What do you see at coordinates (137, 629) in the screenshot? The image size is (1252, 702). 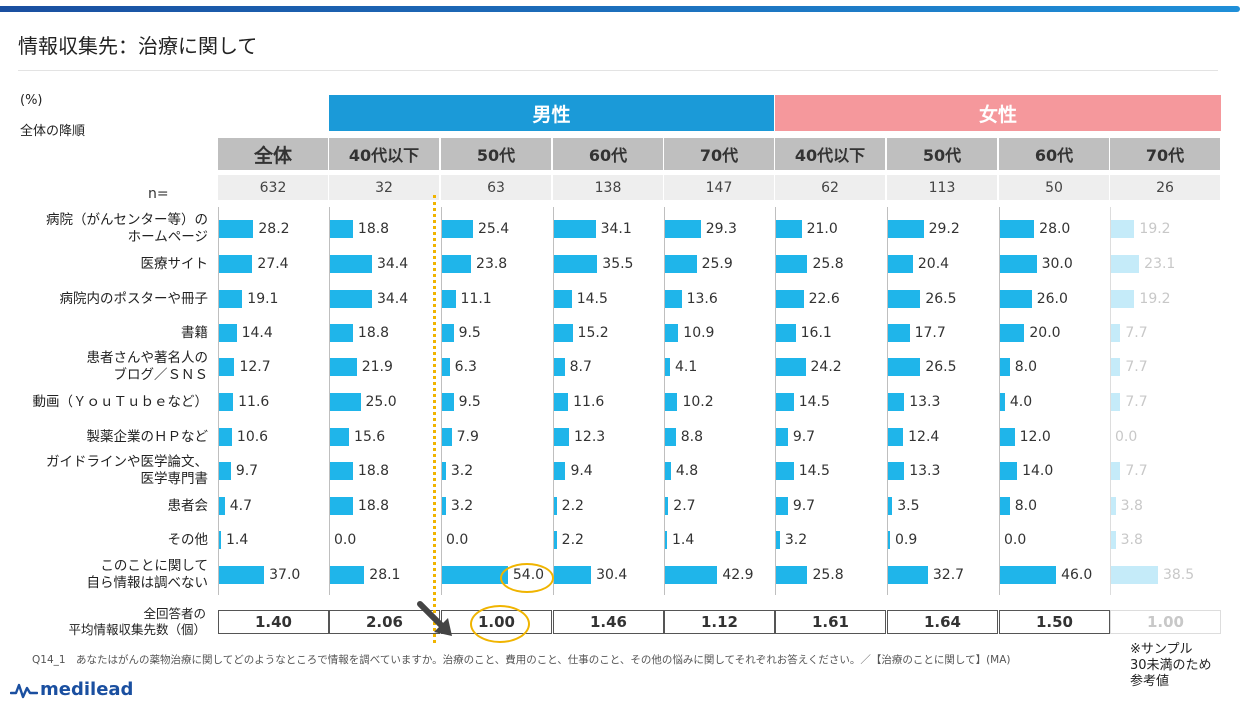 I see `avg-label-line-2: 平均情報収集先数（個）` at bounding box center [137, 629].